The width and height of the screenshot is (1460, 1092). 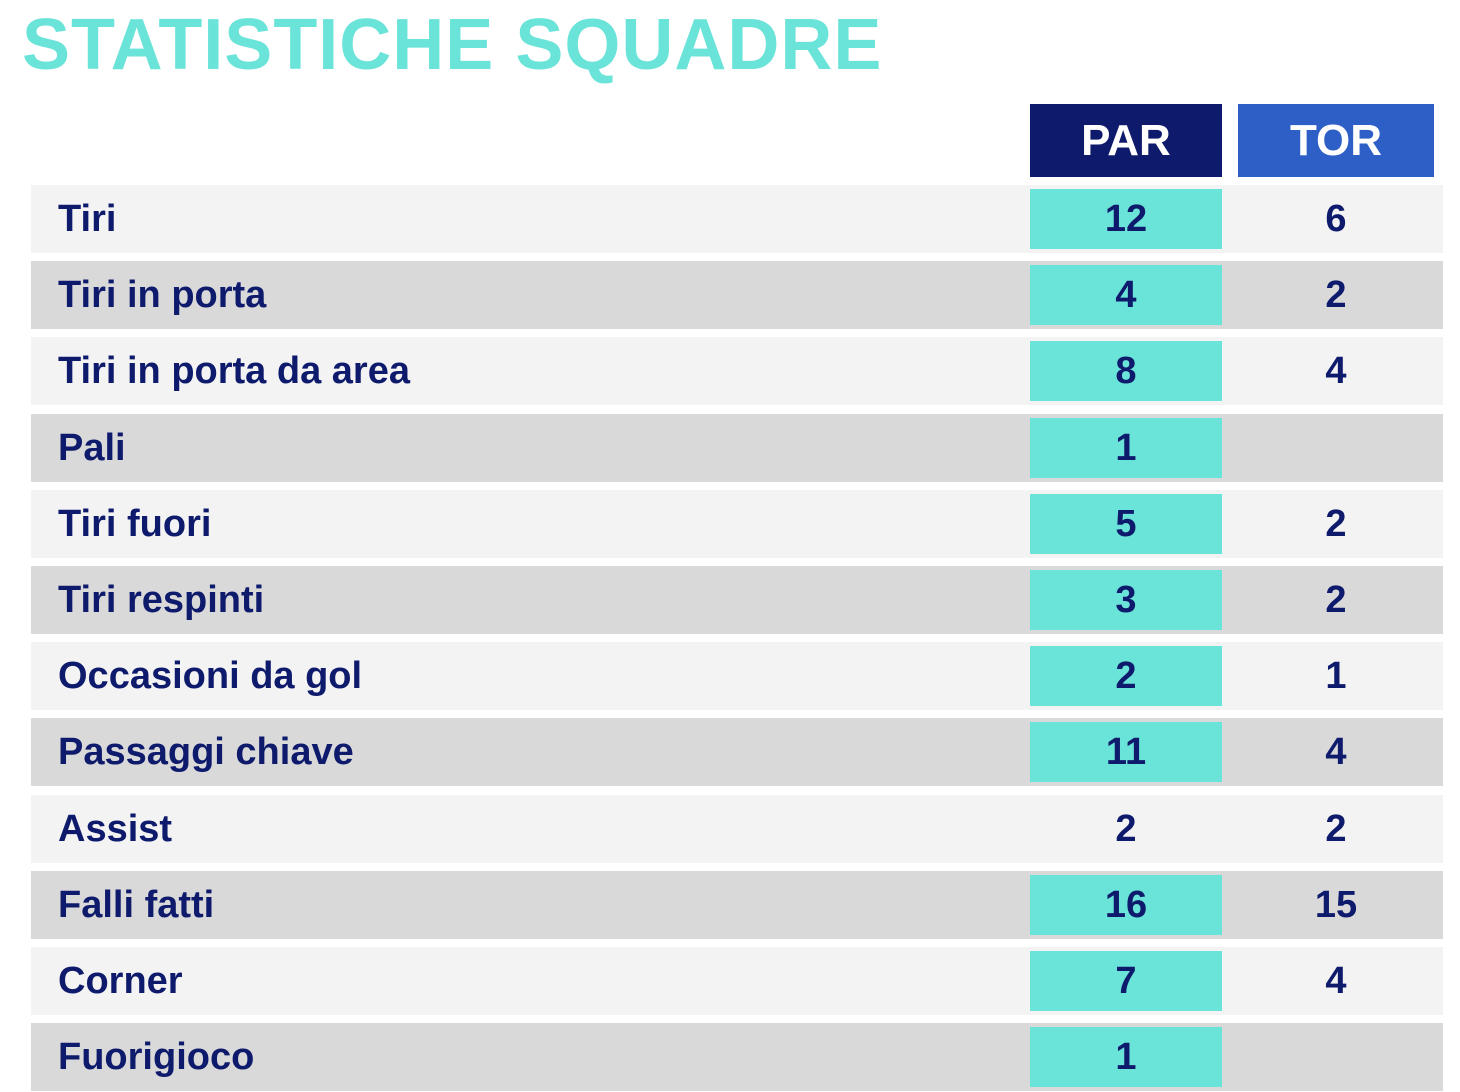 I want to click on table-row: Assist 2 2, so click(x=737, y=829).